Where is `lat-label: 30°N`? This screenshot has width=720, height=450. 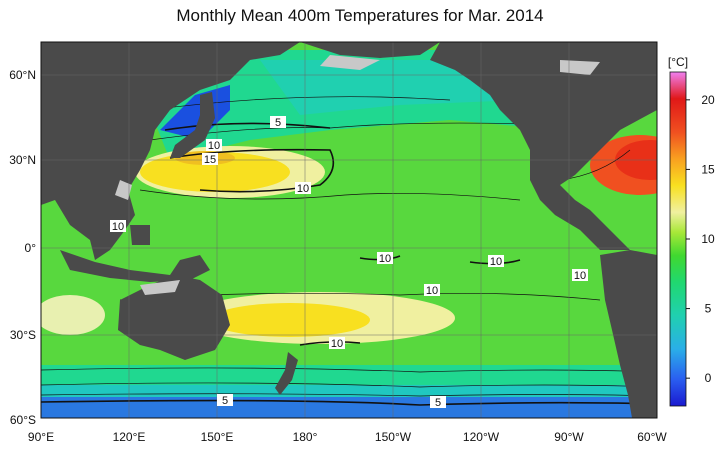 lat-label: 30°N is located at coordinates (22, 160).